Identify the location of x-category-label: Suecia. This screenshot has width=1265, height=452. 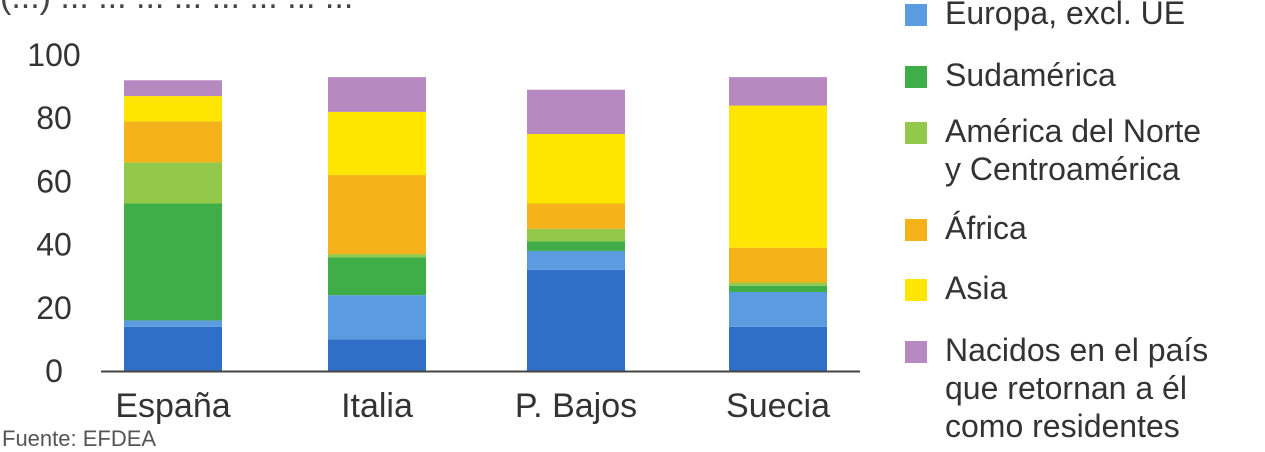
(778, 406).